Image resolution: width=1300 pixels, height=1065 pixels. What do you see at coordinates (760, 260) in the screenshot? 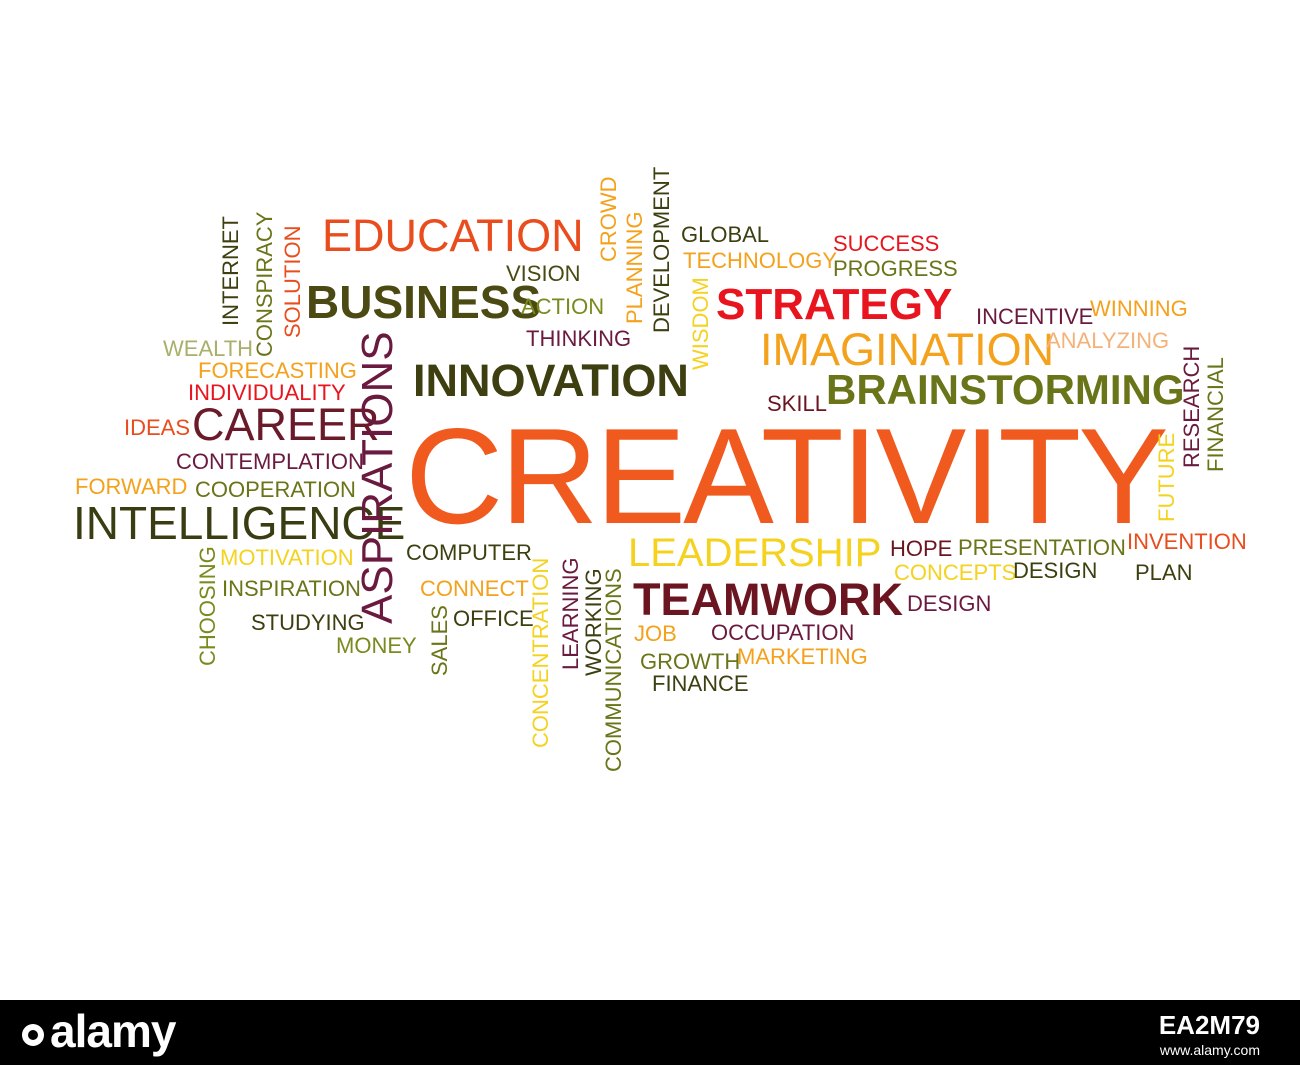
I see `word-technology: TECHNOLOGY` at bounding box center [760, 260].